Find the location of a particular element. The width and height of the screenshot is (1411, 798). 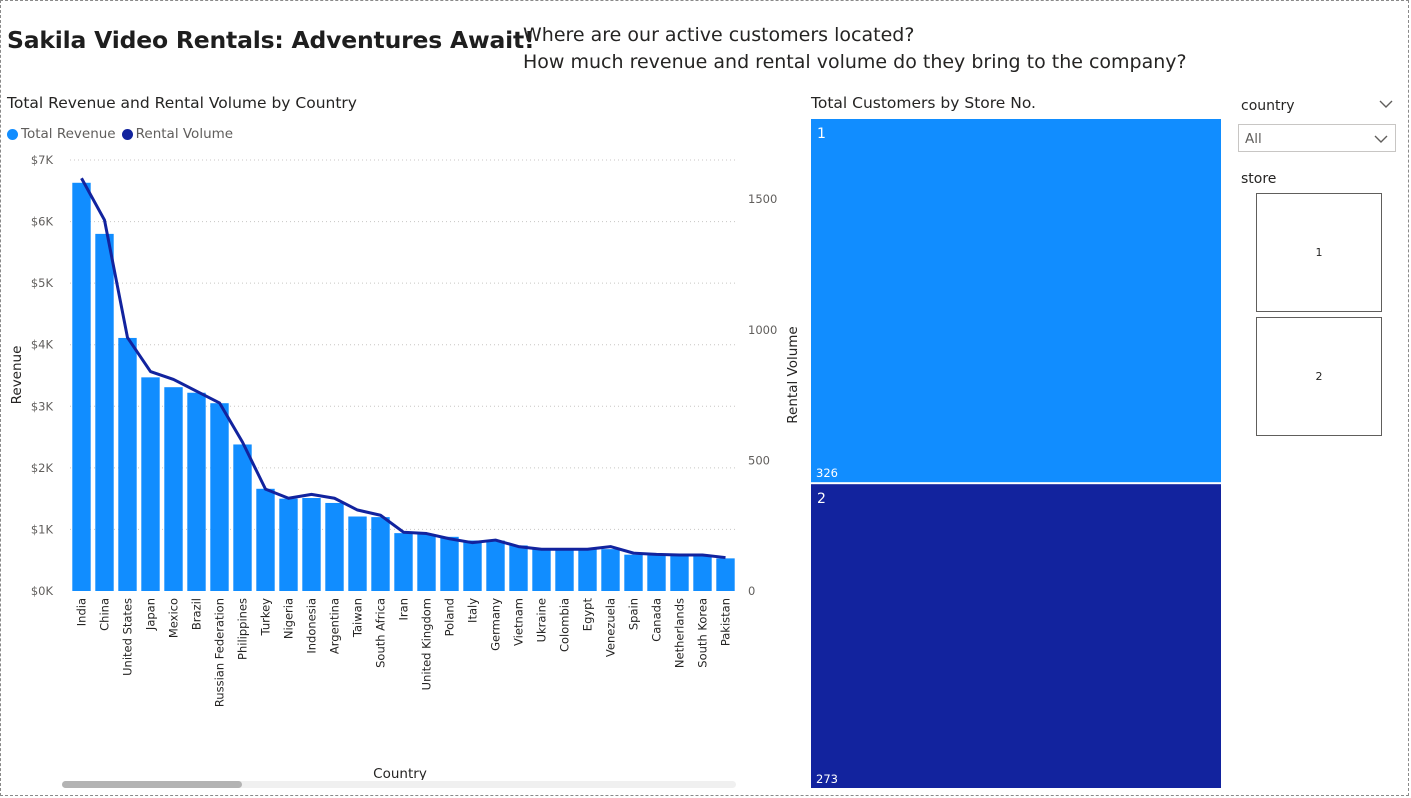

y-tick-label: $1K is located at coordinates (42, 529).